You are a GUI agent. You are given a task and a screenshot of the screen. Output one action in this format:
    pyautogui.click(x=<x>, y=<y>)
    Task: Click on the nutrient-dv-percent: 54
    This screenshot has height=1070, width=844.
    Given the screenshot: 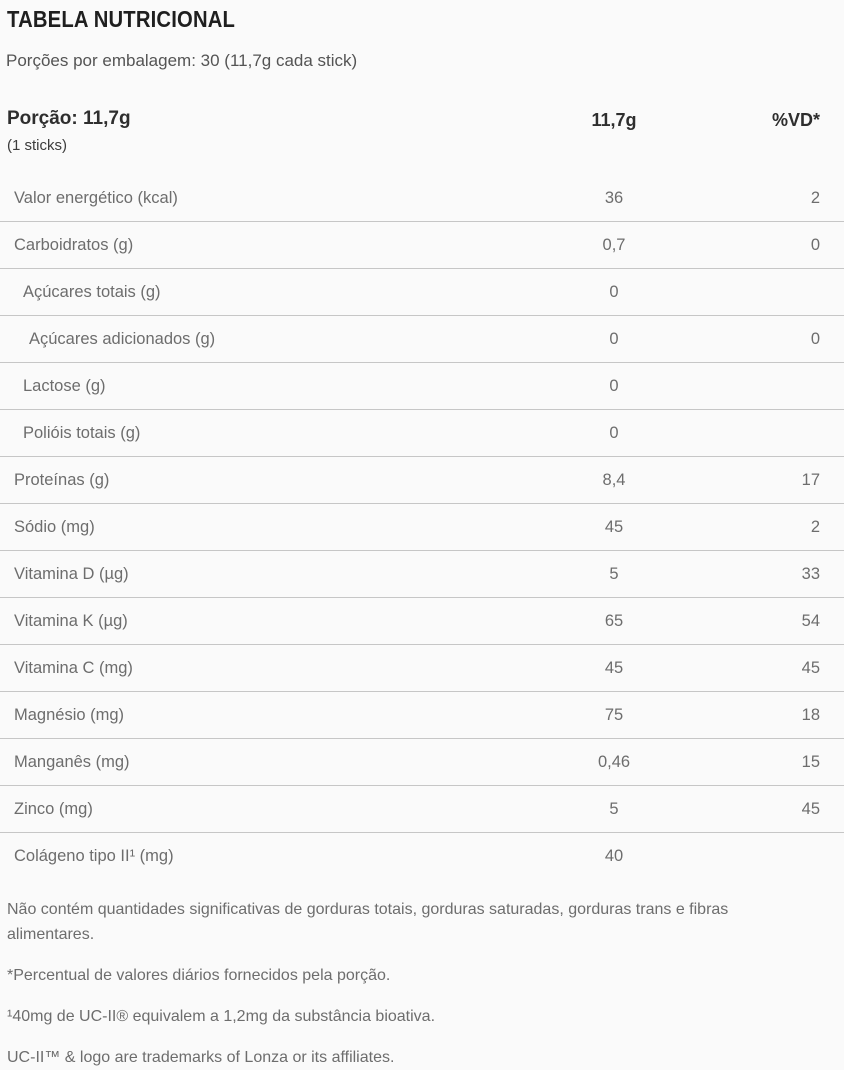 What is the action you would take?
    pyautogui.click(x=810, y=620)
    